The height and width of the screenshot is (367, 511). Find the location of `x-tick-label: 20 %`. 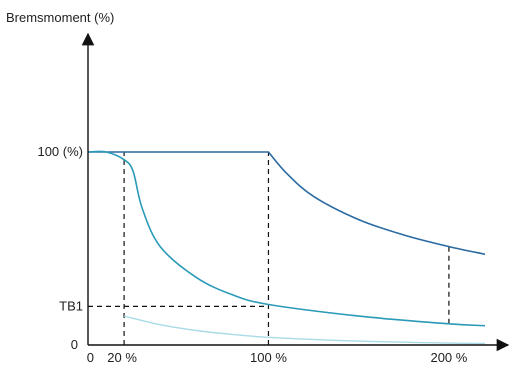

x-tick-label: 20 % is located at coordinates (122, 357).